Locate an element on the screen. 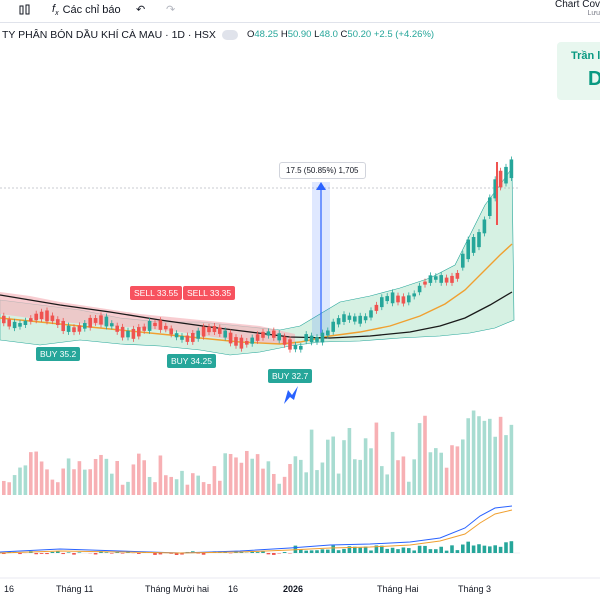 Image resolution: width=600 pixels, height=600 pixels. buy-signal-2: BUY 34.25 is located at coordinates (191, 361).